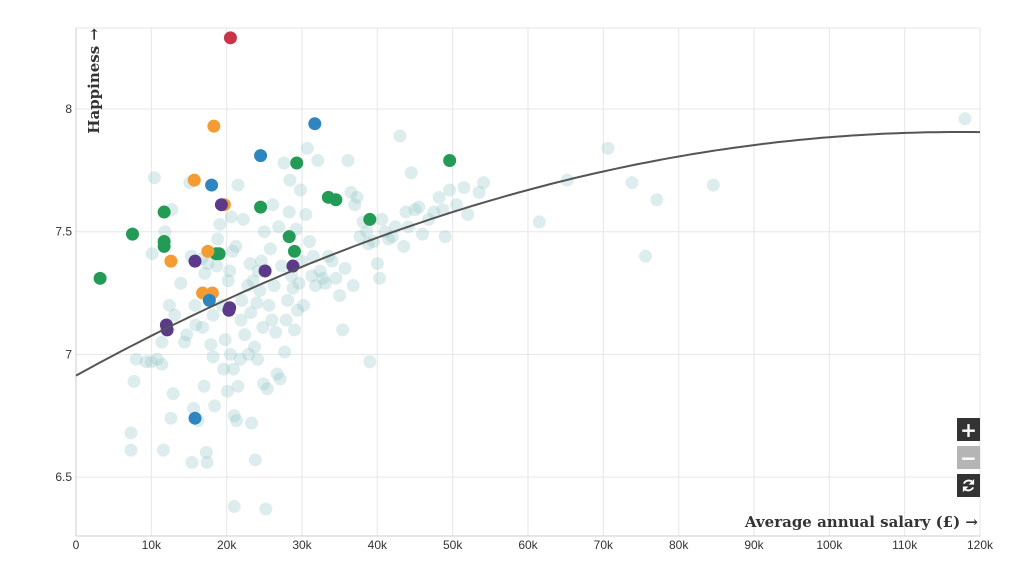  What do you see at coordinates (68, 354) in the screenshot?
I see `y-tick-label: 7` at bounding box center [68, 354].